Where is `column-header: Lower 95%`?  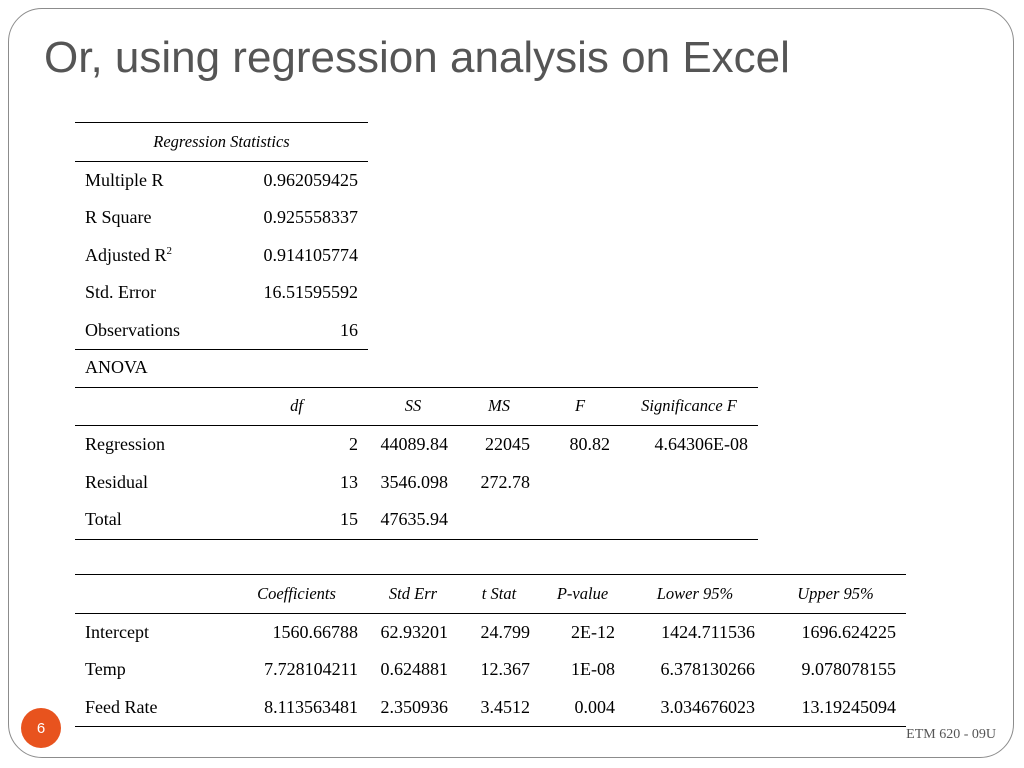 column-header: Lower 95% is located at coordinates (695, 594).